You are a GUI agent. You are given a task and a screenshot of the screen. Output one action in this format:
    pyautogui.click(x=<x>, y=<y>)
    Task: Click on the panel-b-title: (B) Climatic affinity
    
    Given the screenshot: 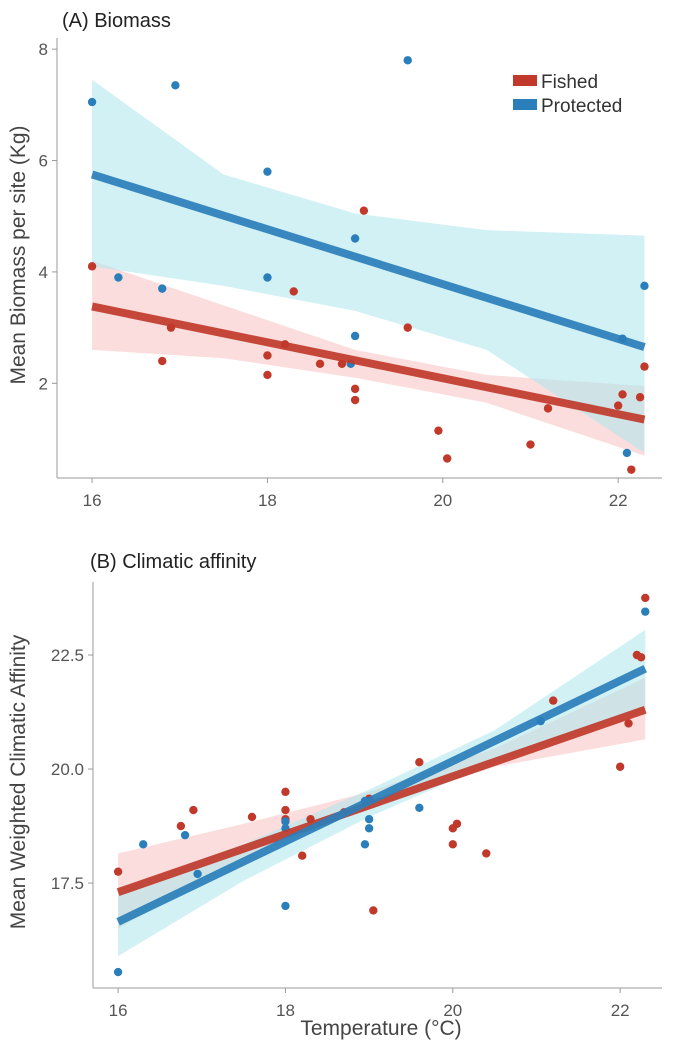 What is the action you would take?
    pyautogui.click(x=173, y=562)
    